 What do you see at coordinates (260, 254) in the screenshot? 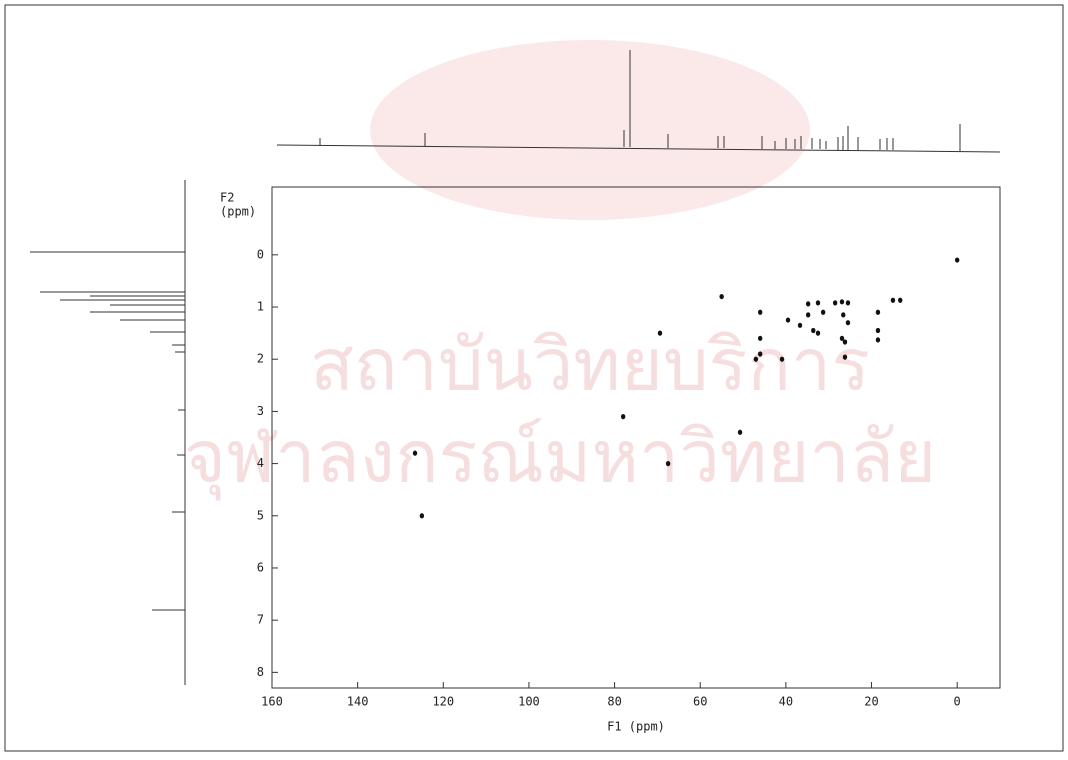
I see `y-tick-label: 0` at bounding box center [260, 254].